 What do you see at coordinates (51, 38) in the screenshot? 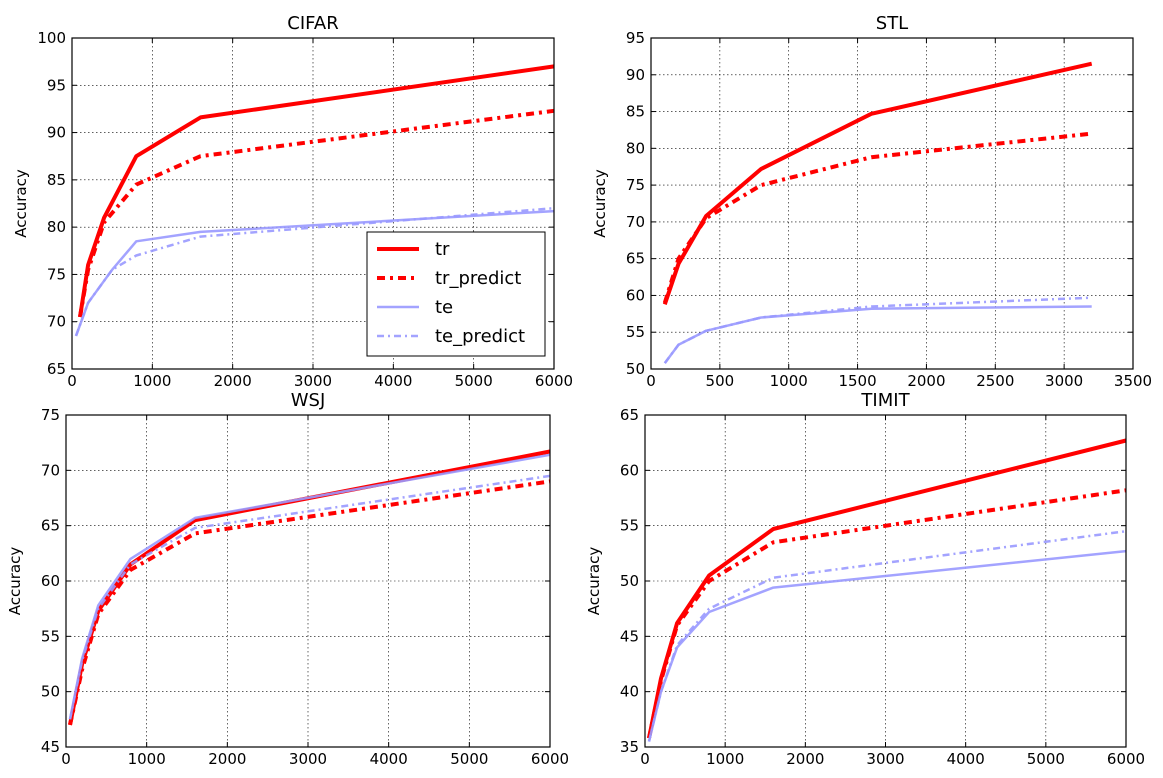
I see `y-tick-label: 100` at bounding box center [51, 38].